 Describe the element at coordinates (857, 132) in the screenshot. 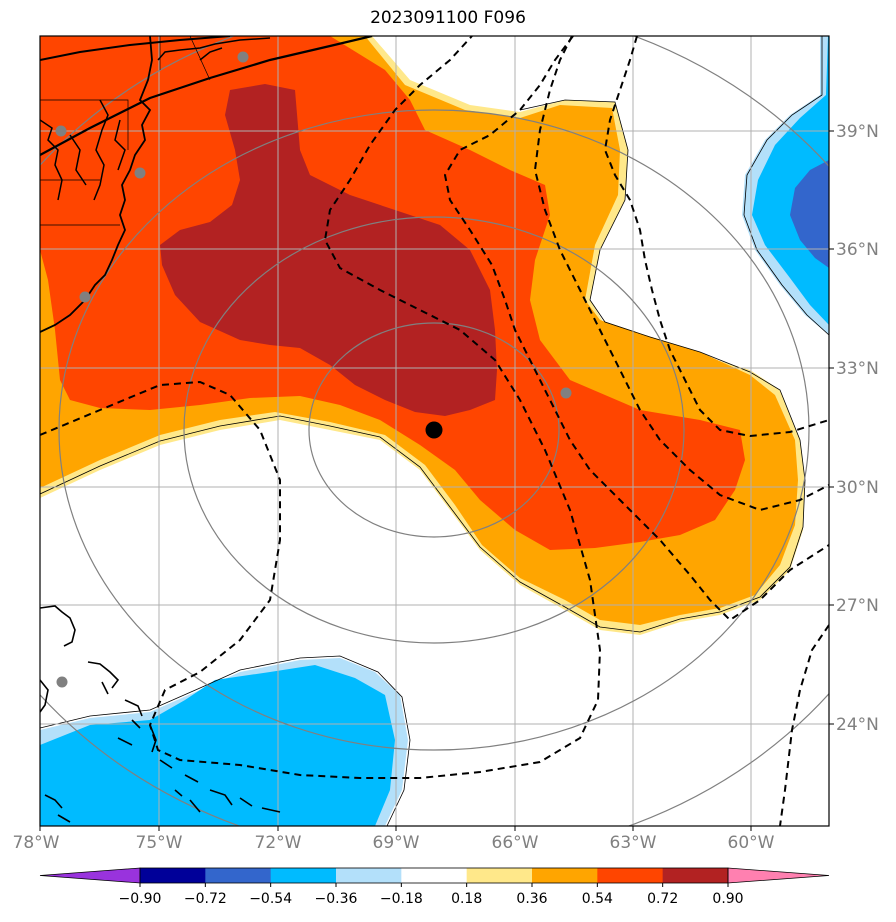

I see `lat-label: 39°N` at that location.